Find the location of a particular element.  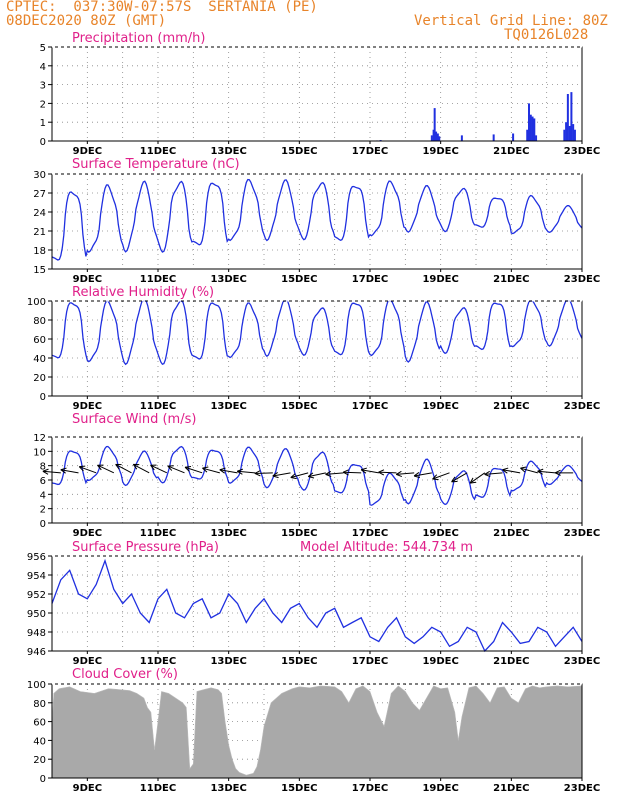

y-tick-label: 8 is located at coordinates (43, 467).